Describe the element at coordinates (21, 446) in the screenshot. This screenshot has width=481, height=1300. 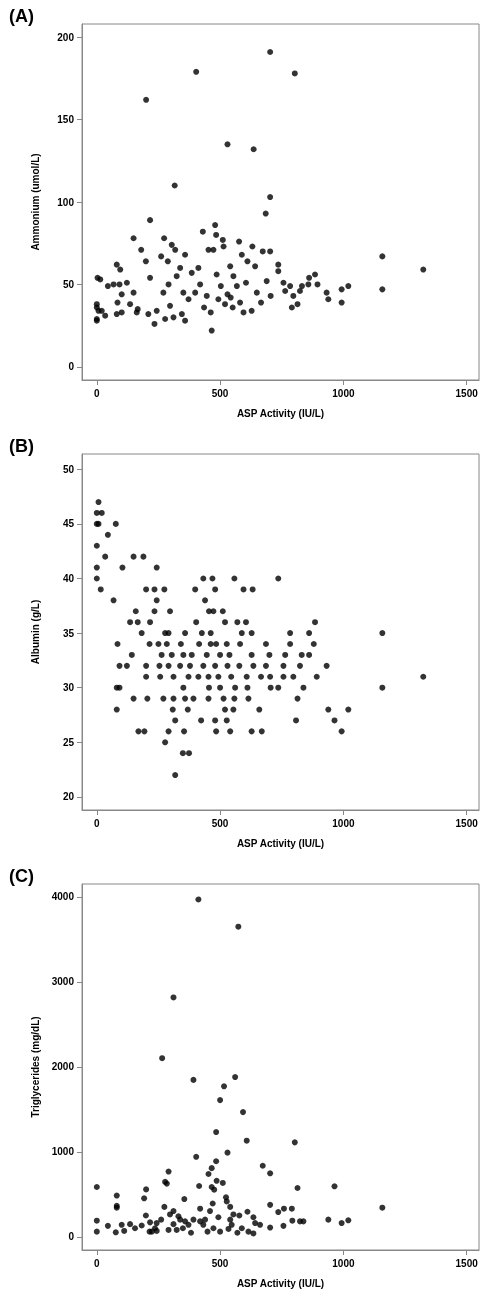
I see `chart-title: (B)` at that location.